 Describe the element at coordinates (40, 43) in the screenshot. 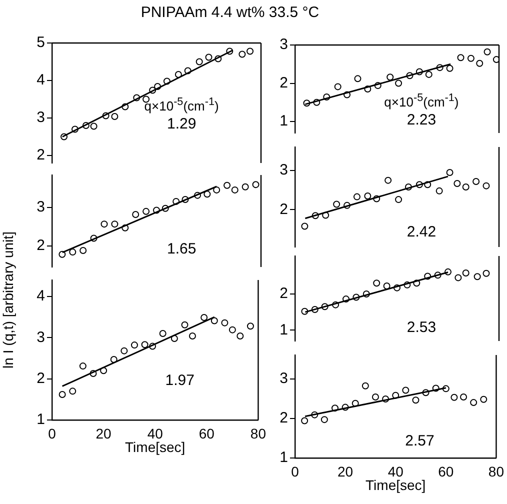

I see `y-tick-label: 5` at that location.